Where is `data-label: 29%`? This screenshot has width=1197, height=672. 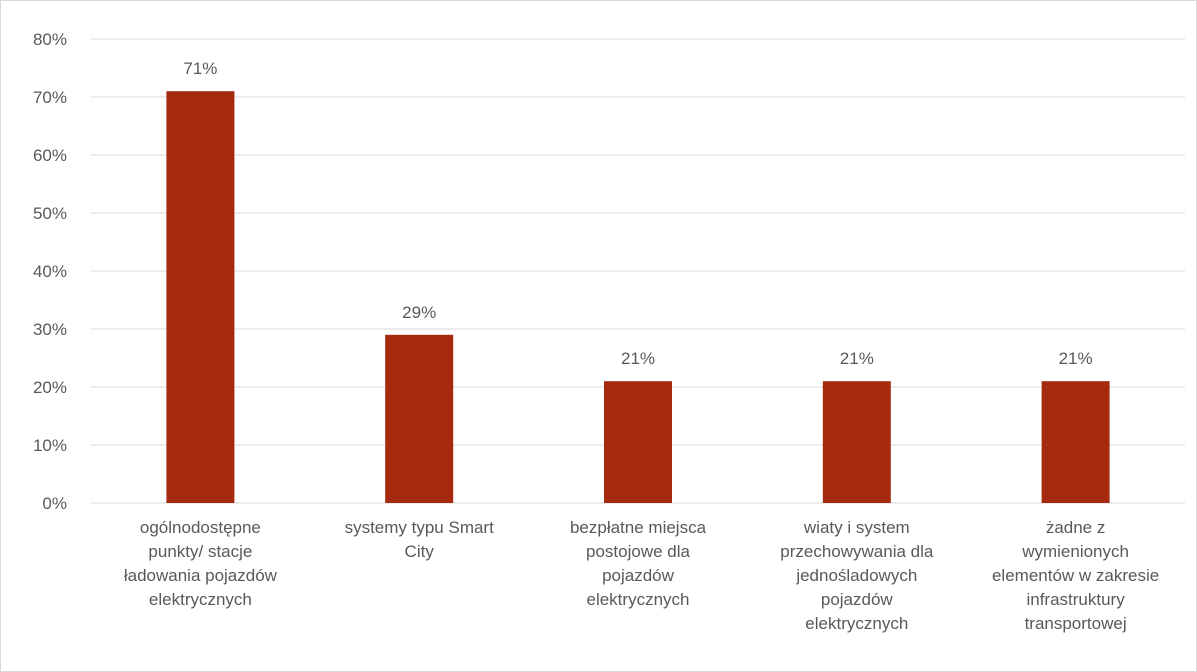
data-label: 29% is located at coordinates (419, 312).